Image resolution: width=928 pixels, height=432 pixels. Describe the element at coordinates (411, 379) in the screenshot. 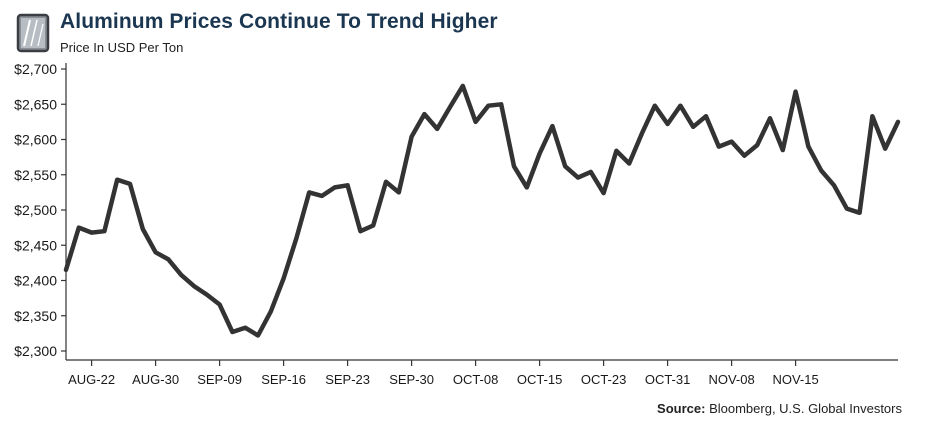

I see `x-tick-label: SEP-30` at that location.